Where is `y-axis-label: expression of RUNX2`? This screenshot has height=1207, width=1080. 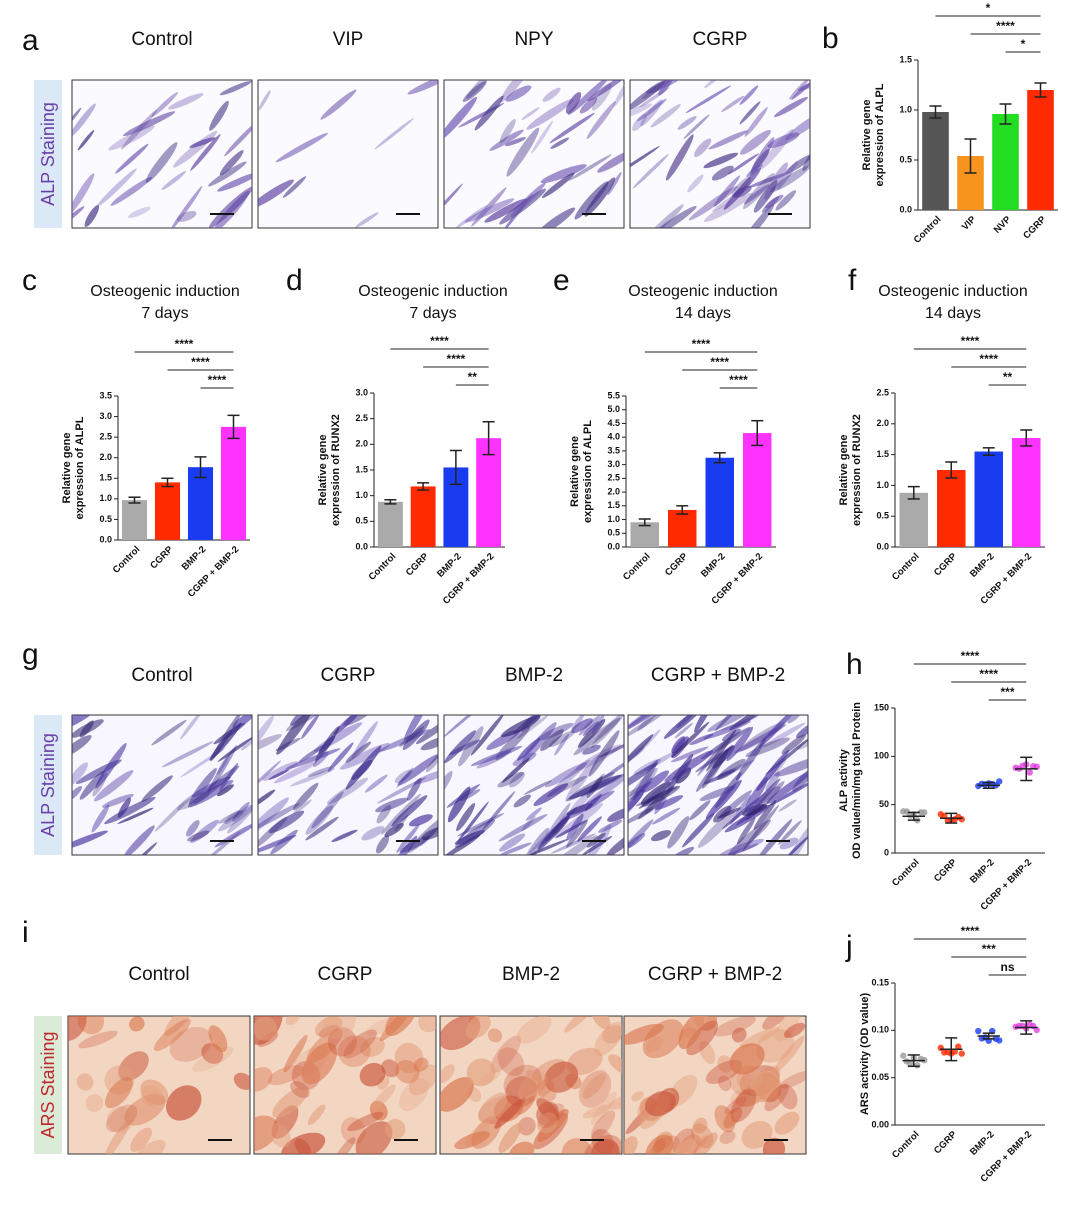
y-axis-label: expression of RUNX2 is located at coordinates (857, 470).